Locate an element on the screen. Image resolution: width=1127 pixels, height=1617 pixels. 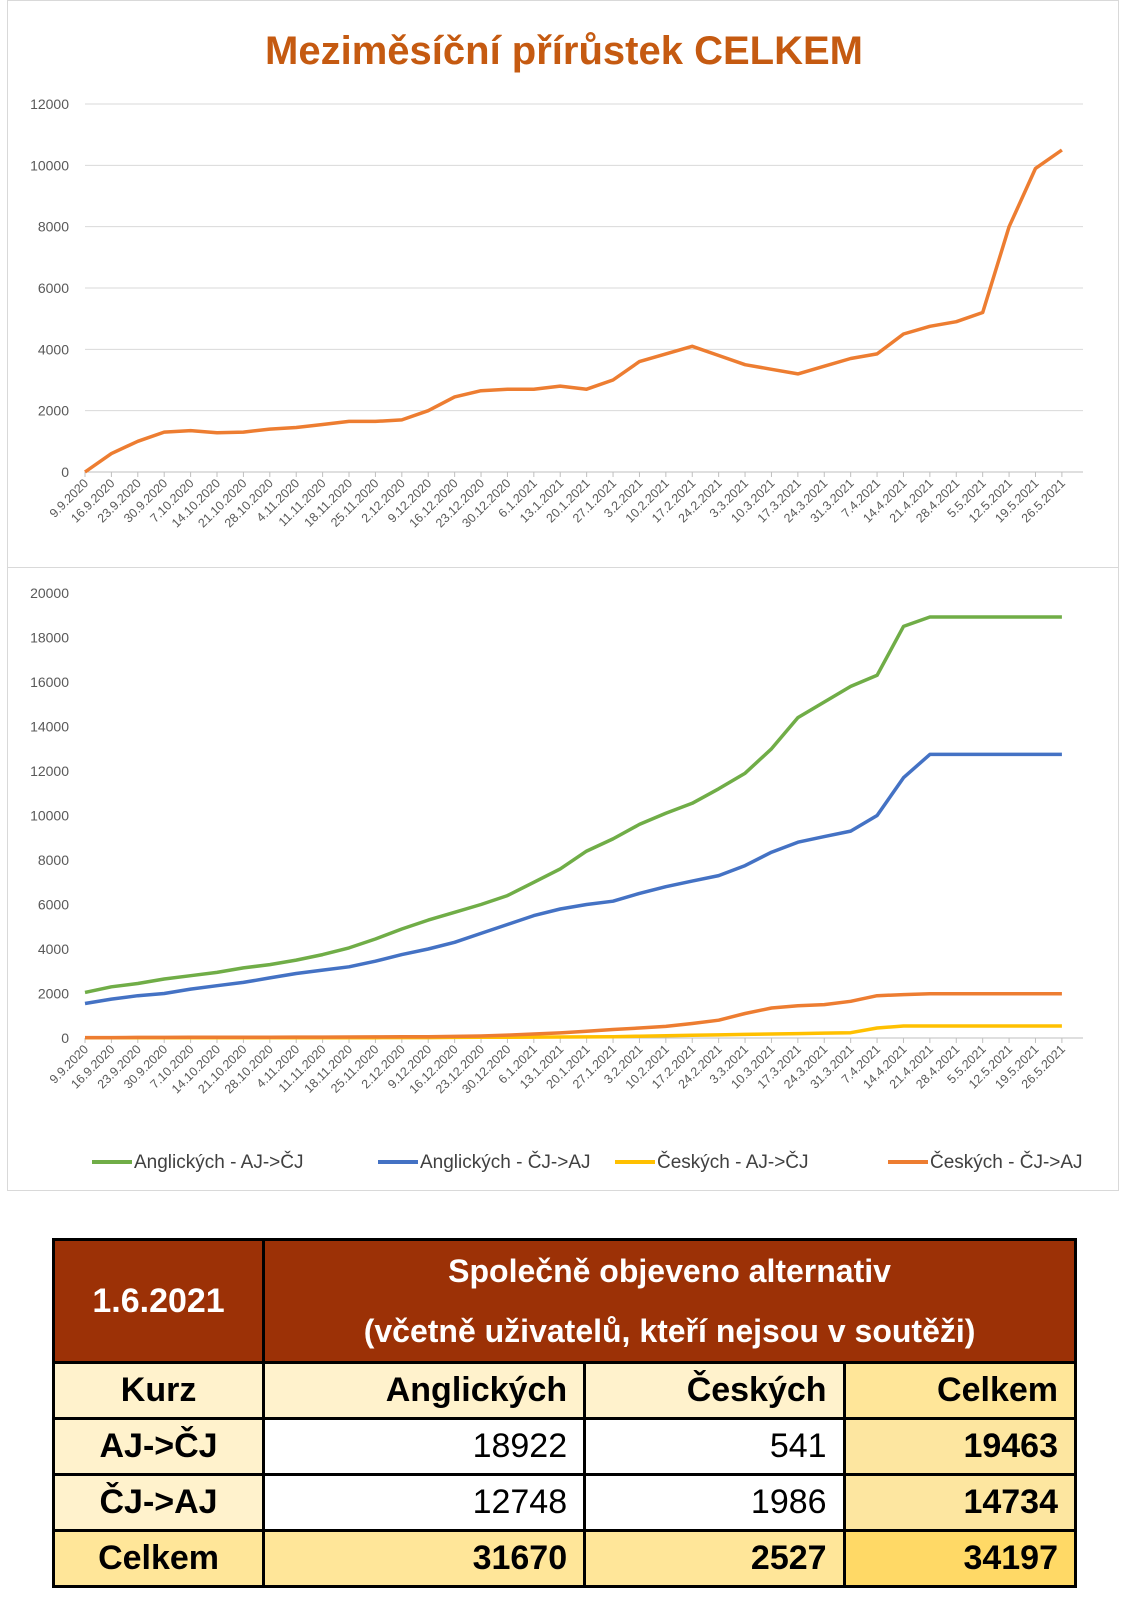
cell-anglickych: 12748 is located at coordinates (424, 1502).